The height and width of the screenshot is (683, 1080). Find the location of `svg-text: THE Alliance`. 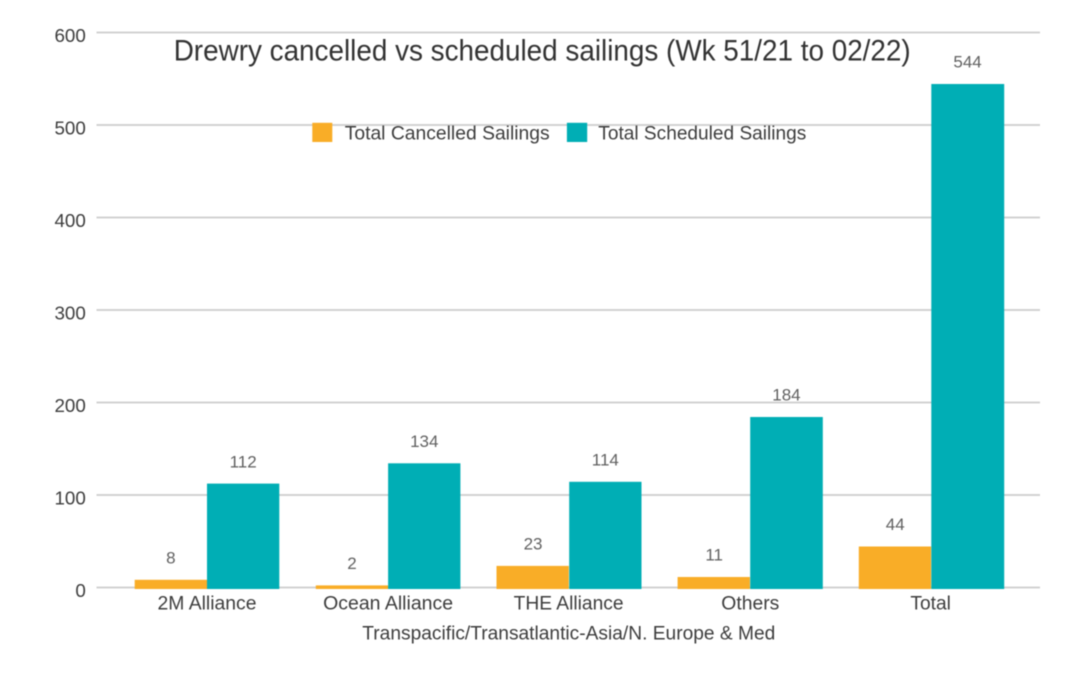

svg-text: THE Alliance is located at coordinates (569, 604).